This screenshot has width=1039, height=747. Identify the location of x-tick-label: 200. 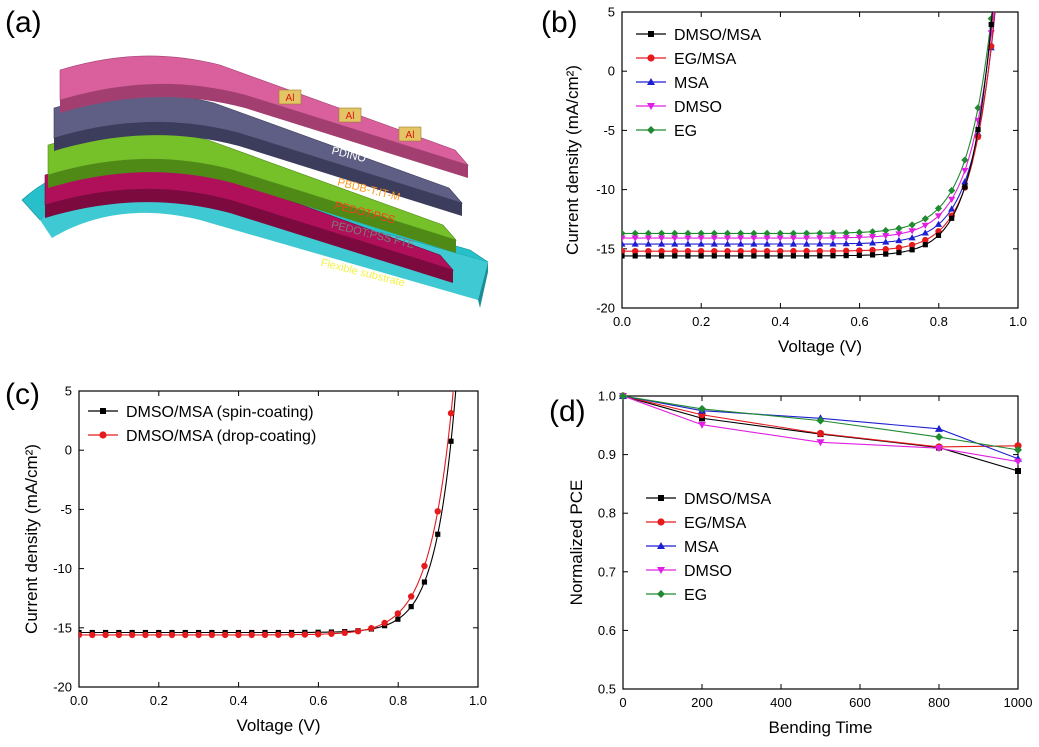
(702, 702).